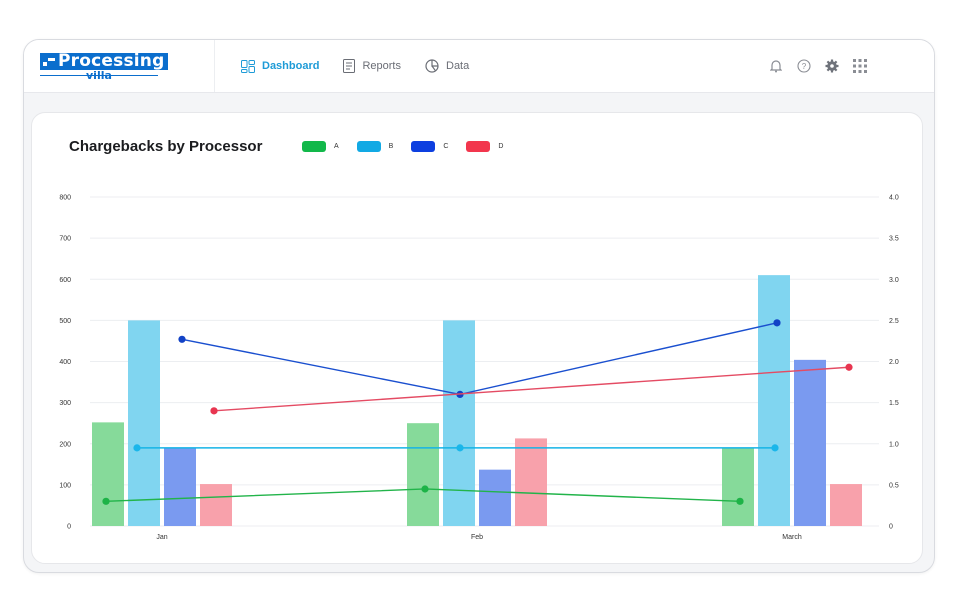  Describe the element at coordinates (894, 321) in the screenshot. I see `y2-tick-label: 2.5` at that location.